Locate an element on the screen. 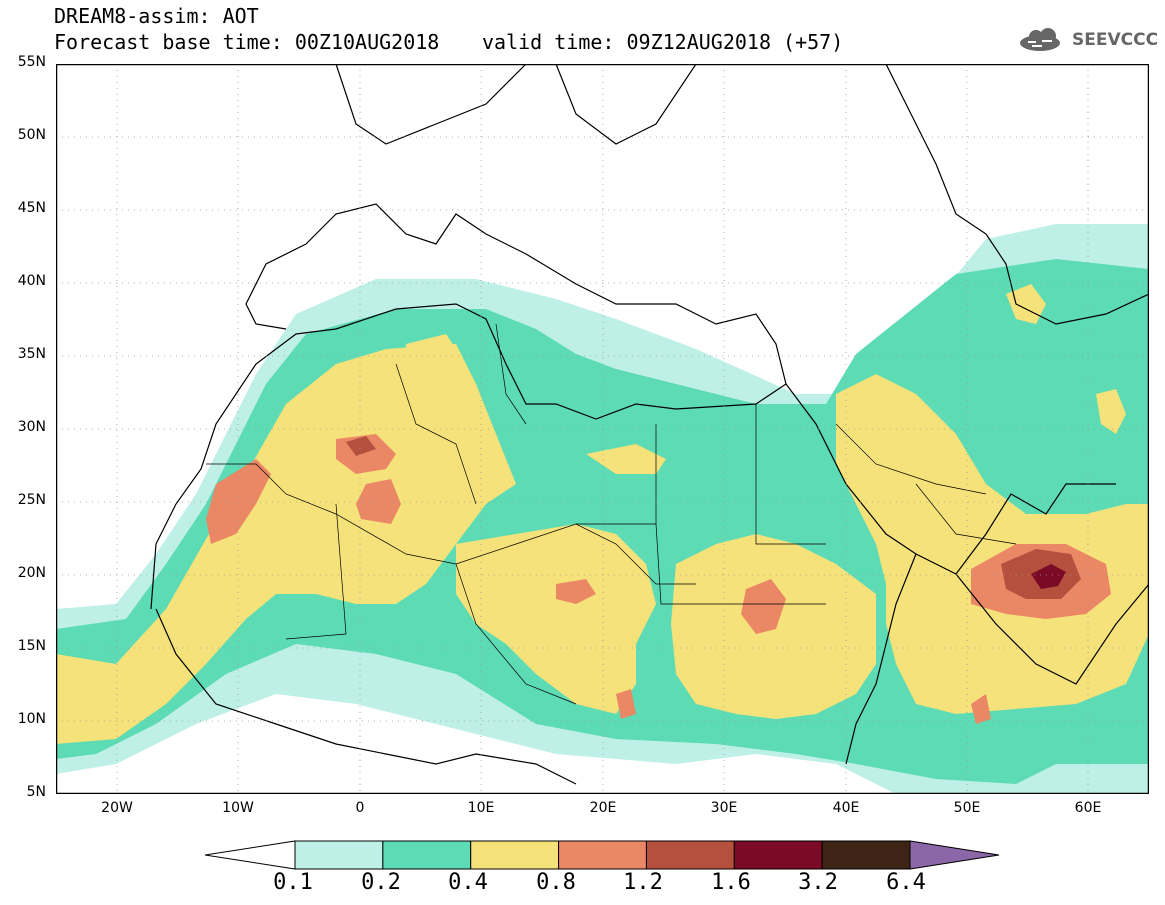 Image resolution: width=1165 pixels, height=905 pixels. colorbar-label-0.8: 0.8 is located at coordinates (556, 882).